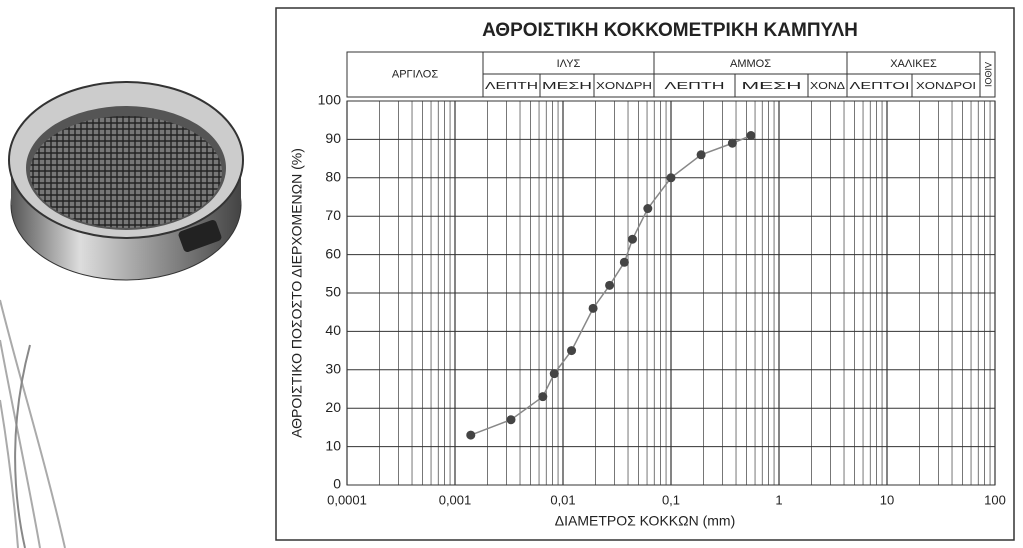 The image size is (1023, 548). Describe the element at coordinates (988, 74) in the screenshot. I see `soil-class: ΛΙΘΟΙ` at that location.